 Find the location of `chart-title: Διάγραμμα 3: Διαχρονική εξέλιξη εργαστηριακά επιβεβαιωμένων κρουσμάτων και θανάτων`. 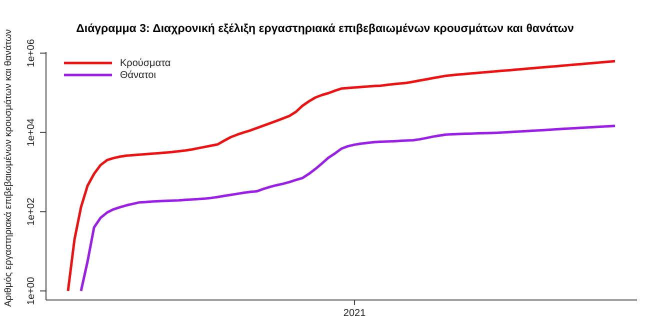

chart-title: Διάγραμμα 3: Διαχρονική εξέλιξη εργαστηριακά επιβεβαιωμένων κρουσμάτων και θανάτων is located at coordinates (325, 29).